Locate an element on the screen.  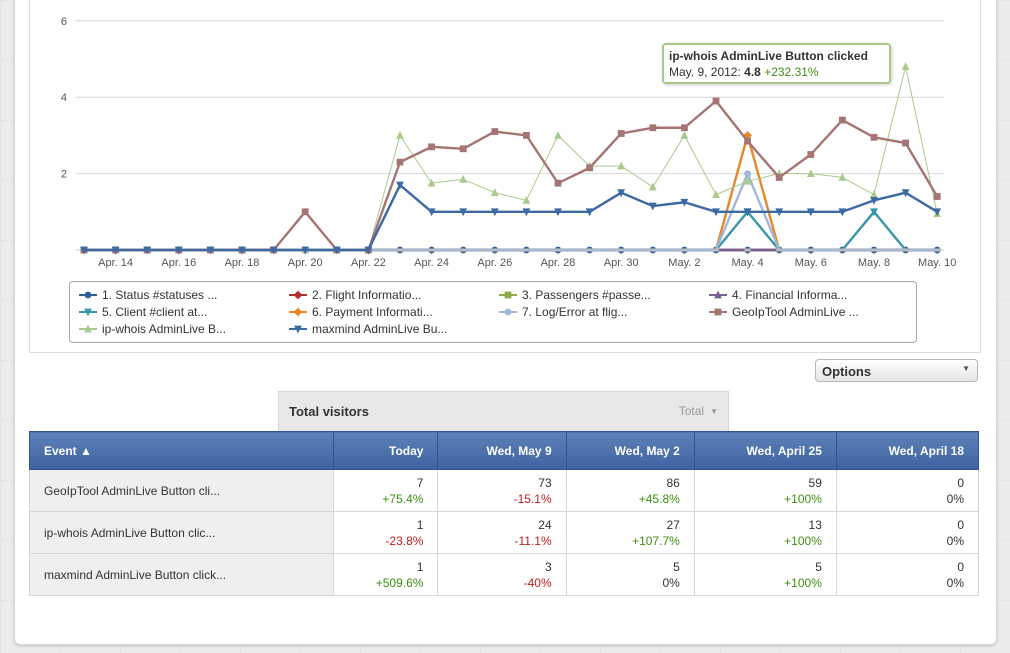
column-header-may2: Wed, May 2 is located at coordinates (630, 450).